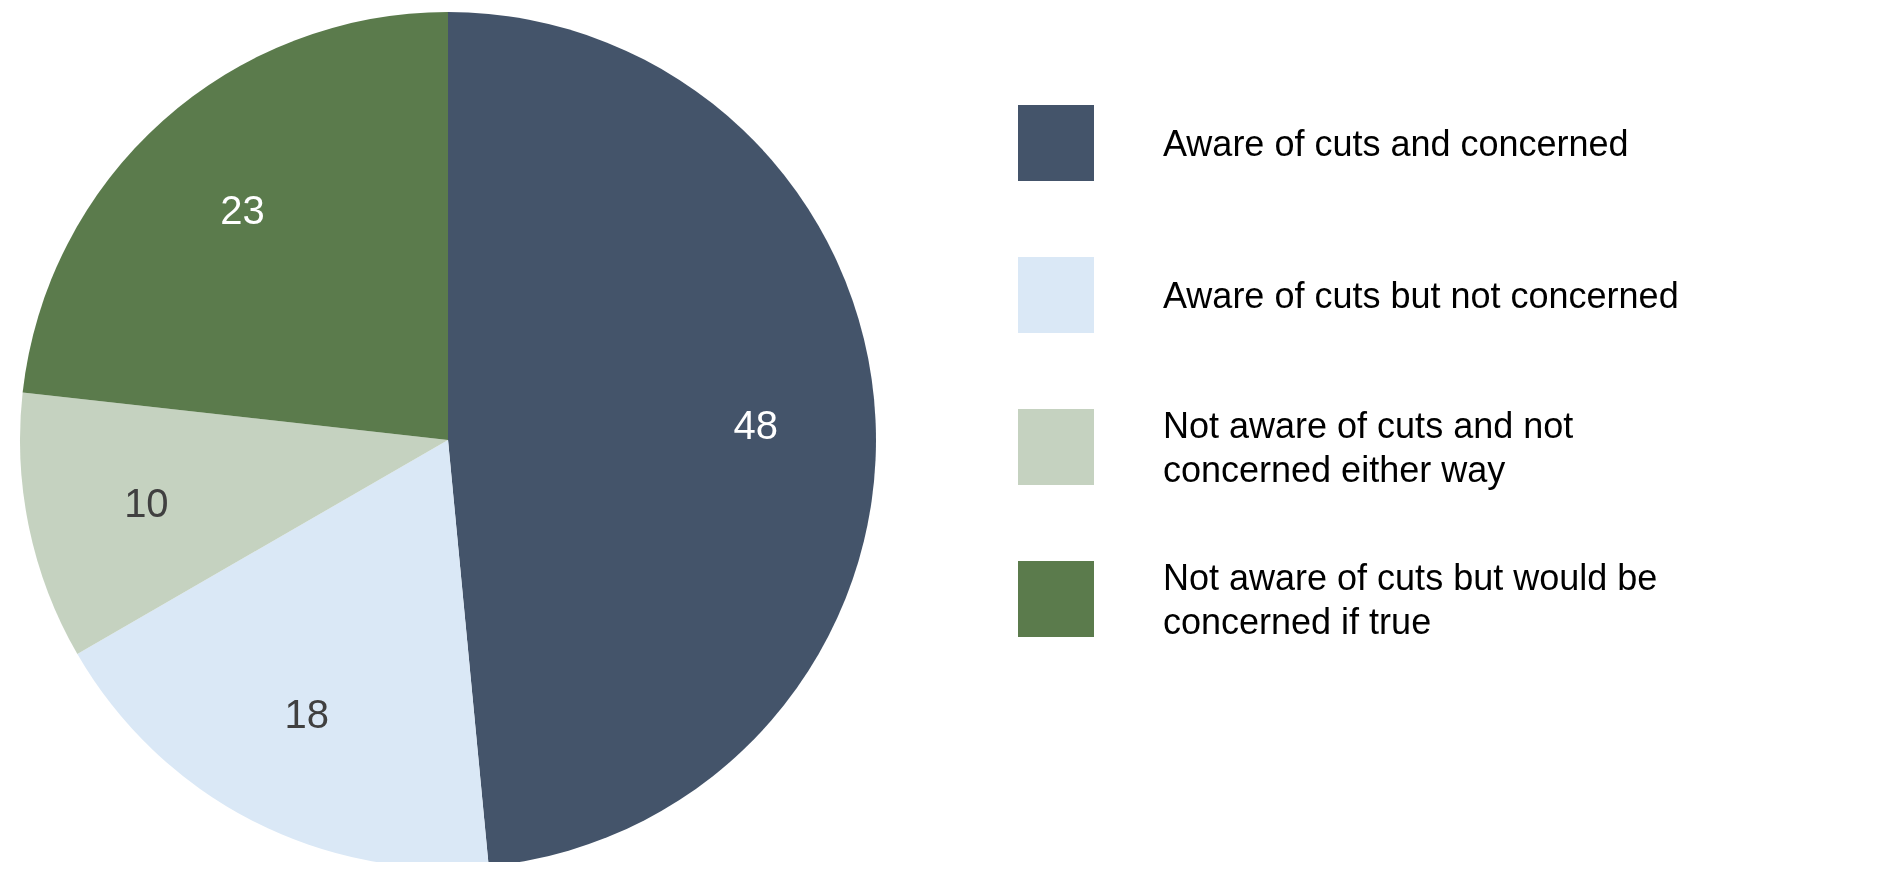  Describe the element at coordinates (1368, 447) in the screenshot. I see `legend-label: Not aware of cuts and not concerned either way` at that location.